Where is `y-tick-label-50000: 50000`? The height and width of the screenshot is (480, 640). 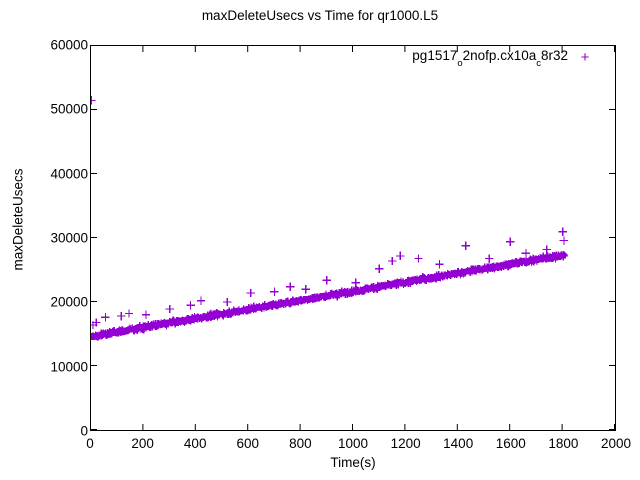
y-tick-label-50000: 50000 is located at coordinates (69, 109).